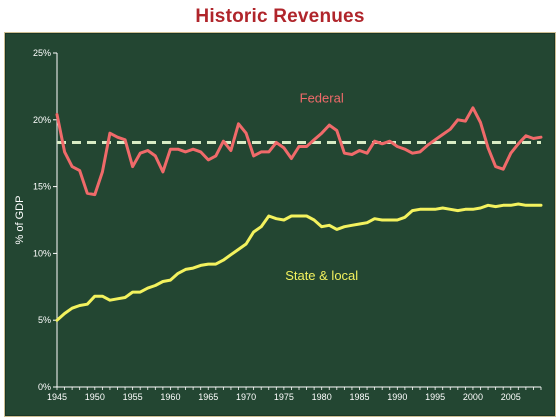 The image size is (560, 420). I want to click on x-tick-label: 1975, so click(284, 397).